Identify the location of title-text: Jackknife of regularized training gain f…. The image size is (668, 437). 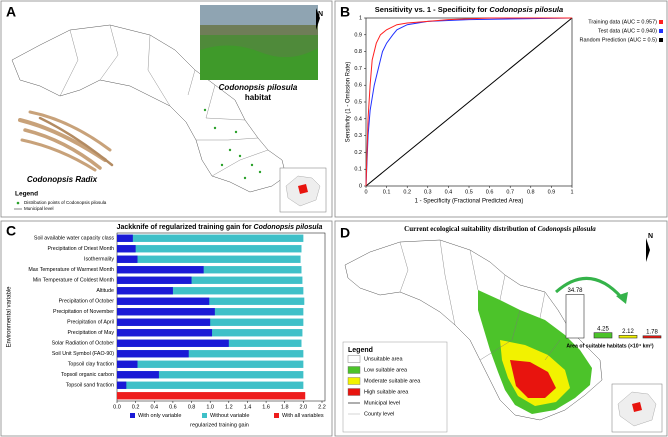
(185, 227).